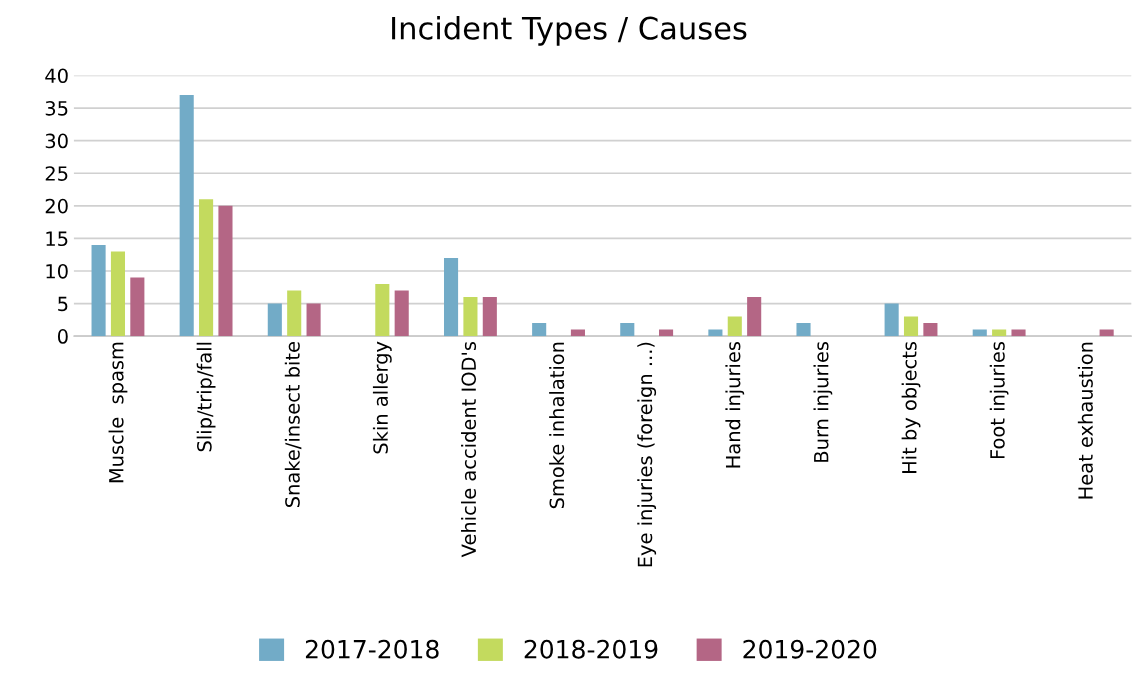 This screenshot has width=1137, height=686. I want to click on y-tick-label: 5, so click(63, 304).